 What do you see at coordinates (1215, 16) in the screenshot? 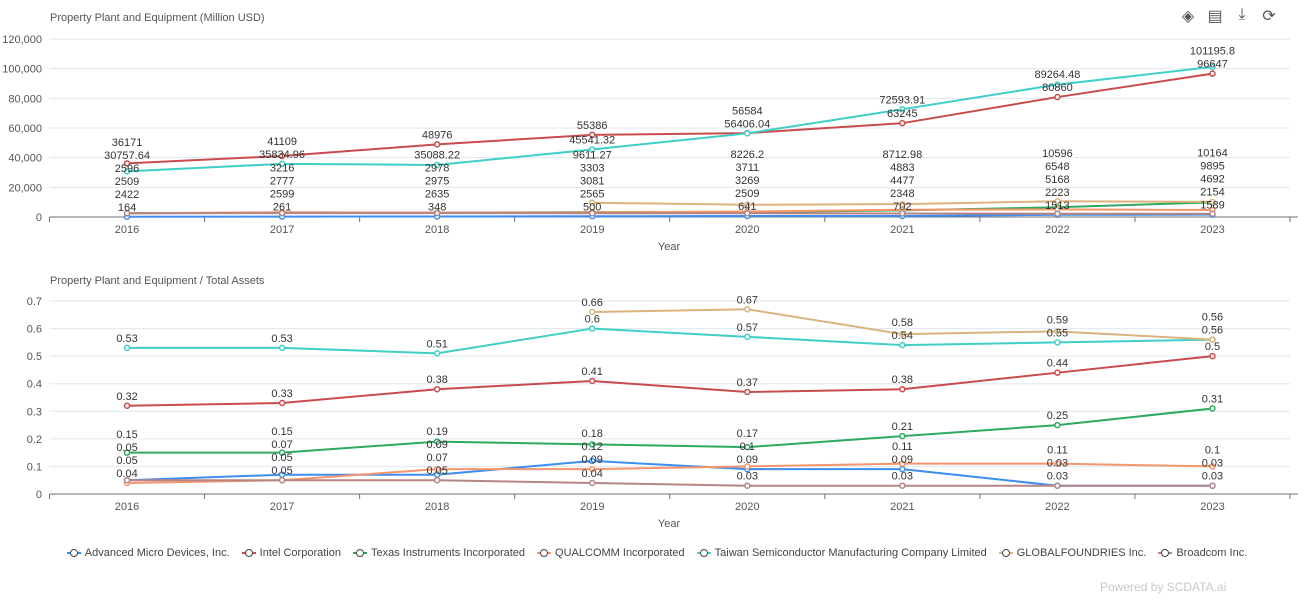
I see `table-icon: ▤` at bounding box center [1215, 16].